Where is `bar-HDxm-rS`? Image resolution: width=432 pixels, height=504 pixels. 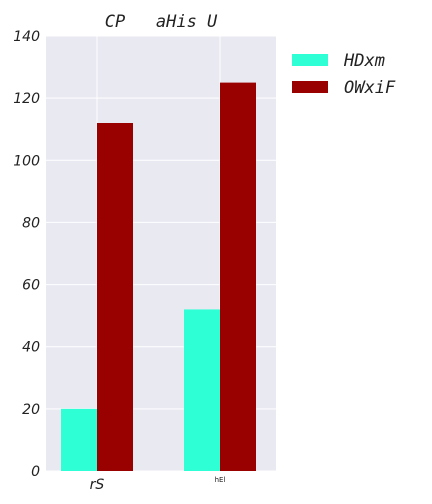 bar-HDxm-rS is located at coordinates (79, 439).